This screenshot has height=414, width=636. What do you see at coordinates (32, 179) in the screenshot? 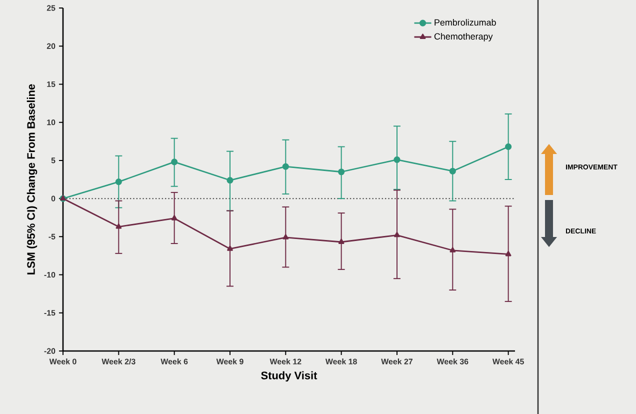
I see `y-axis-title: LSM (95% CI) Change From Baseline` at bounding box center [32, 179].